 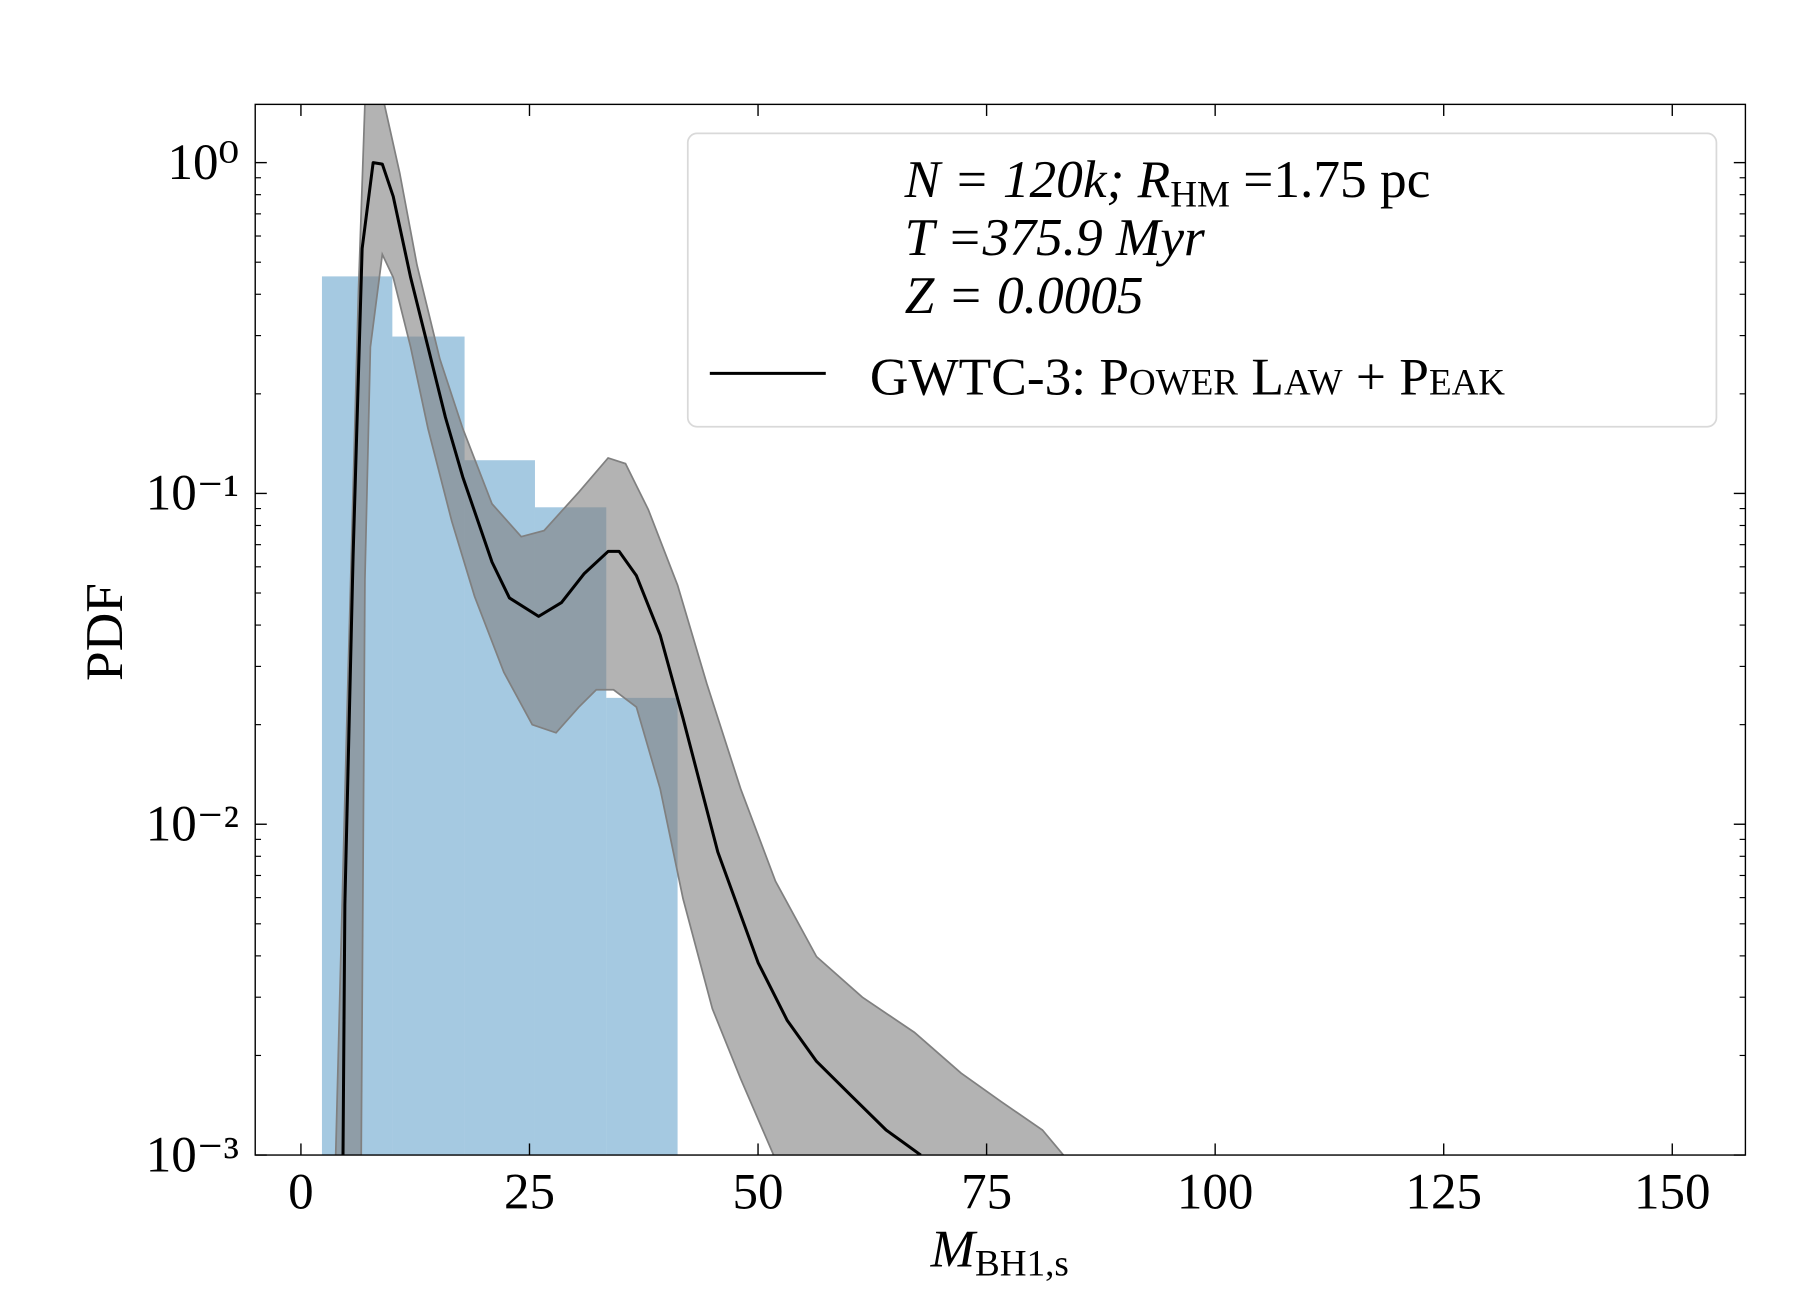 What do you see at coordinates (1672, 1192) in the screenshot?
I see `x-tick-label: 150` at bounding box center [1672, 1192].